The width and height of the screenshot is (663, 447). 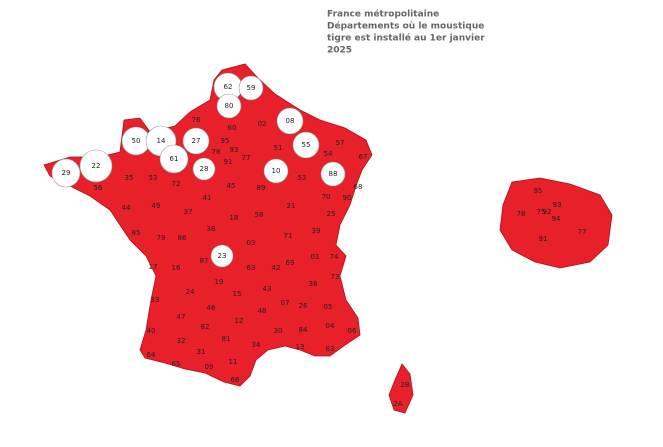 What do you see at coordinates (352, 331) in the screenshot?
I see `department-code: 06` at bounding box center [352, 331].